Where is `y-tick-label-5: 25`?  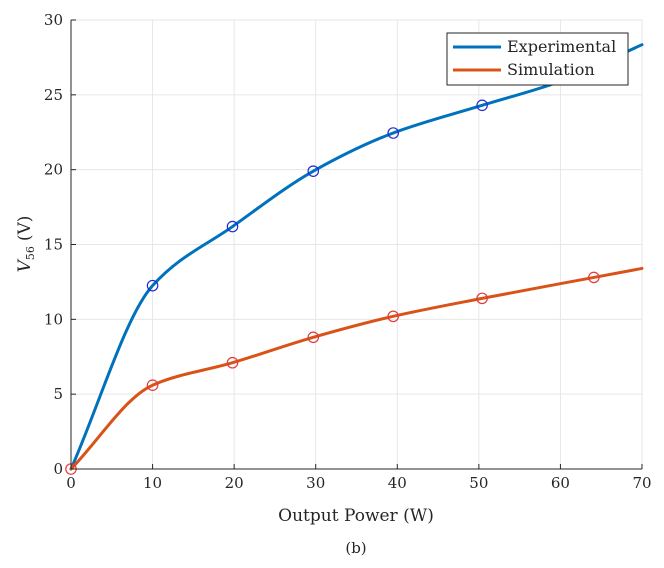
y-tick-label-5: 25 is located at coordinates (53, 95).